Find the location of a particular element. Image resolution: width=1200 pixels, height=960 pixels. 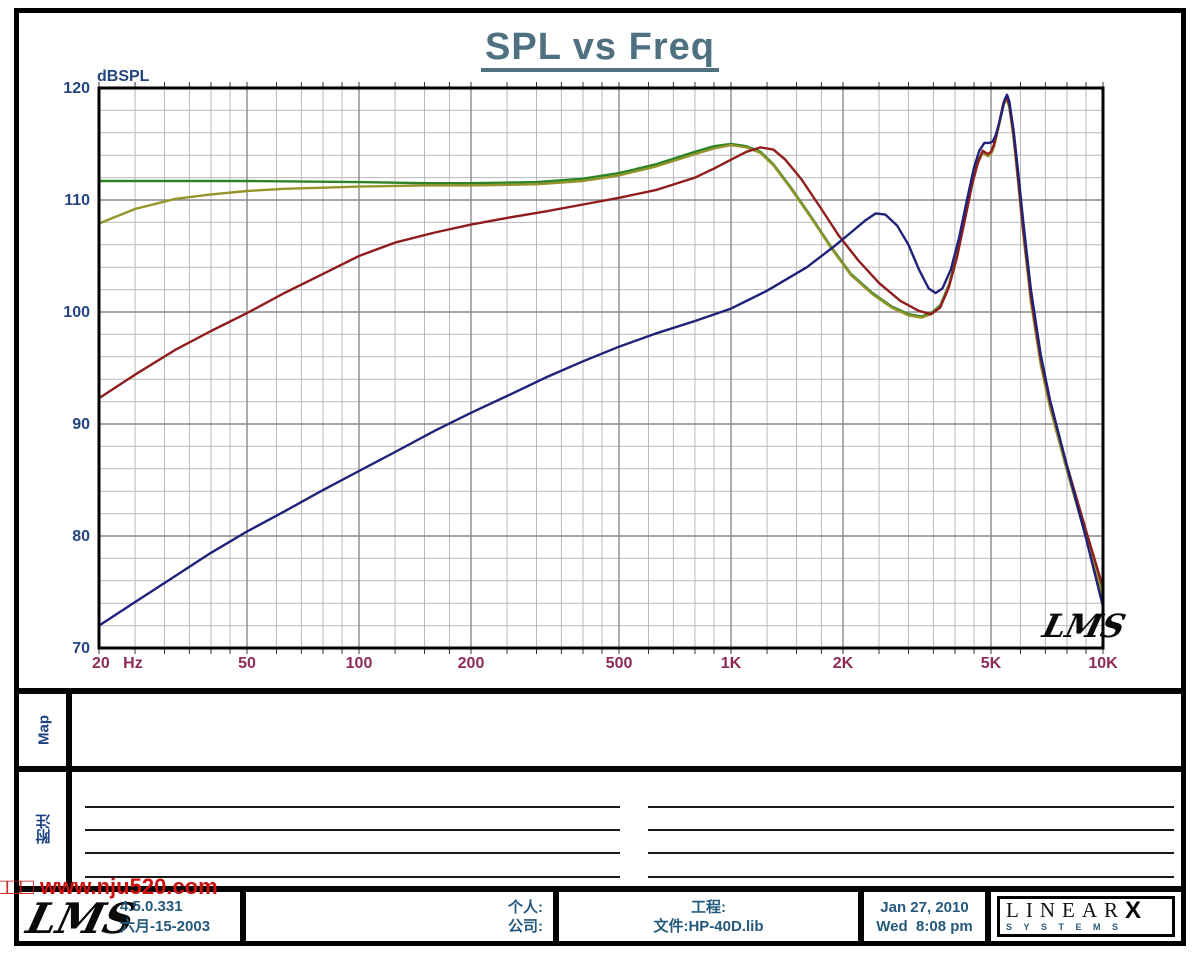

personal-label: 个人: is located at coordinates (525, 907).